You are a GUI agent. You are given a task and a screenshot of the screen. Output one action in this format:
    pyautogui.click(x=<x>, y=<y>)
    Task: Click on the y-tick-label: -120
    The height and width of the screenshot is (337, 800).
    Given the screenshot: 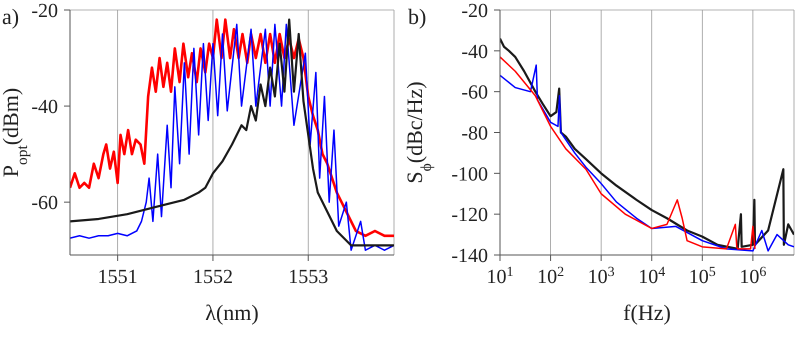 What is the action you would take?
    pyautogui.click(x=469, y=215)
    